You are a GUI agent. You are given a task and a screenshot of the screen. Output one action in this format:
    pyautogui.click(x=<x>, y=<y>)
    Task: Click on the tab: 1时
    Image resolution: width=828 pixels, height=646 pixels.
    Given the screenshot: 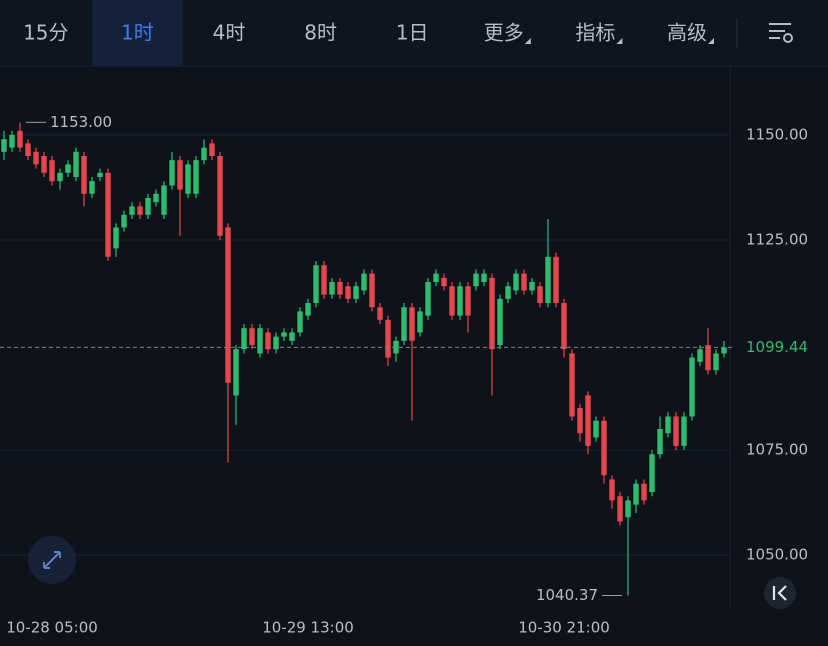 What is the action you would take?
    pyautogui.click(x=137, y=33)
    